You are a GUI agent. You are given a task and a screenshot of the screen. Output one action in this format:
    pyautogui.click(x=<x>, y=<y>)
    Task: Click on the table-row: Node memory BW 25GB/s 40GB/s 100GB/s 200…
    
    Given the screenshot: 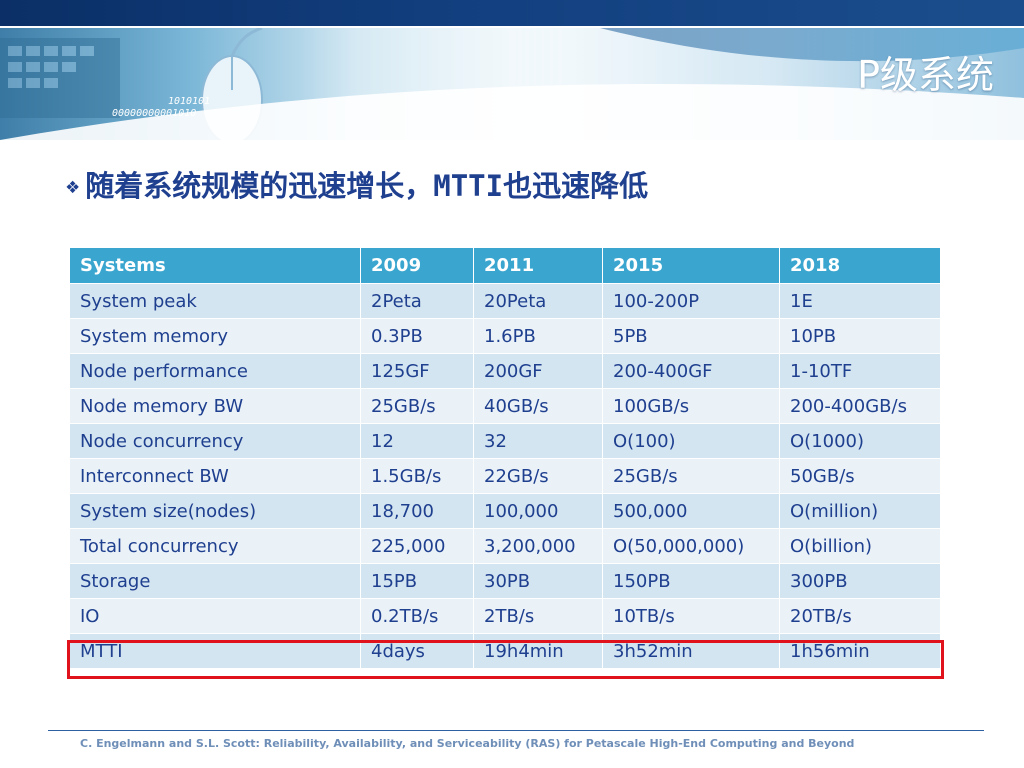 What is the action you would take?
    pyautogui.click(x=505, y=406)
    